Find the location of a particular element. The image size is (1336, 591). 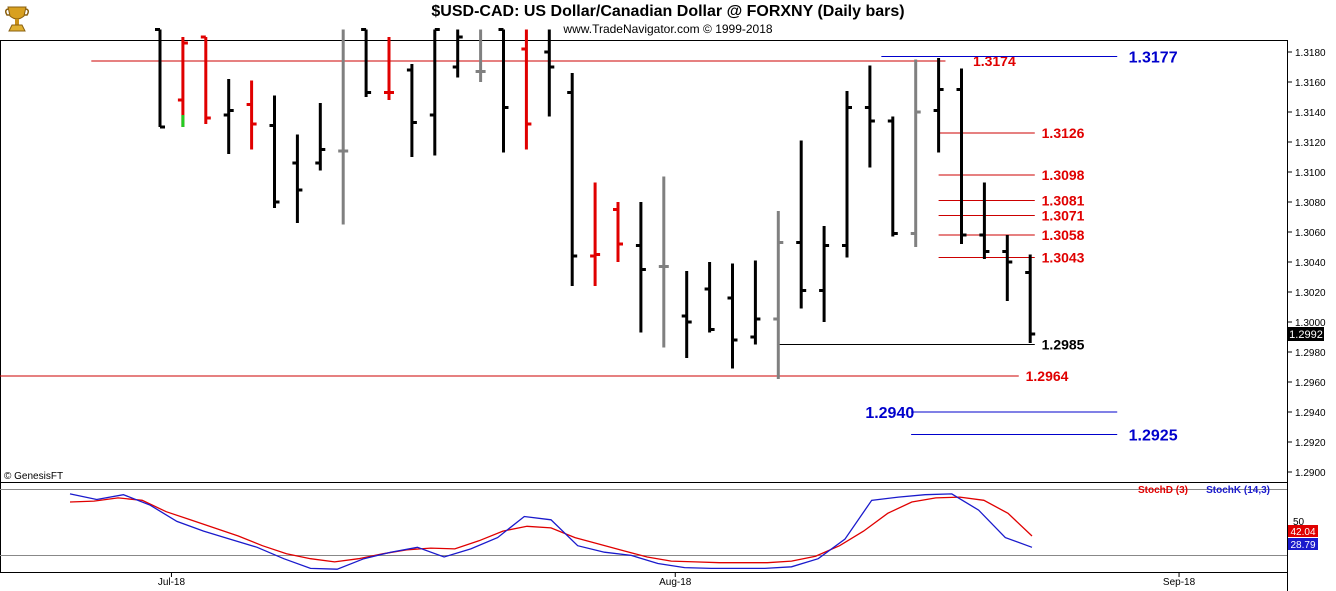

x-tick-label: Sep-18 is located at coordinates (1179, 582).